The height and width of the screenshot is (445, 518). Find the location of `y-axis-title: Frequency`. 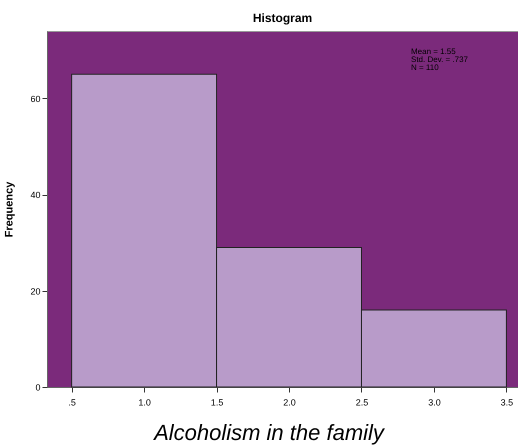

y-axis-title: Frequency is located at coordinates (9, 209).